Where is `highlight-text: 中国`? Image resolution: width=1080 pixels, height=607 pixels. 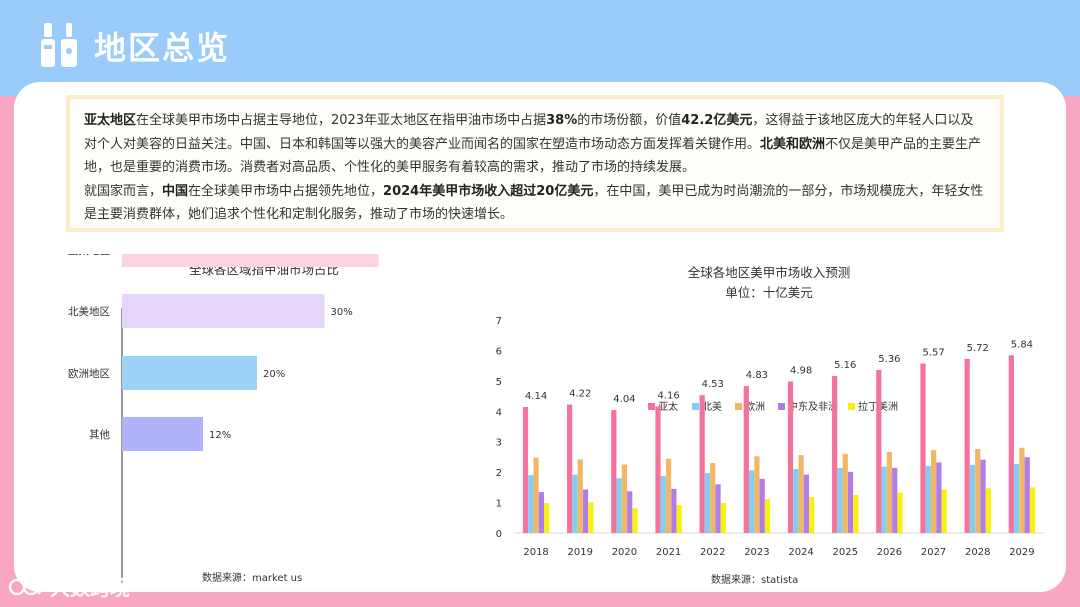 highlight-text: 中国 is located at coordinates (175, 191).